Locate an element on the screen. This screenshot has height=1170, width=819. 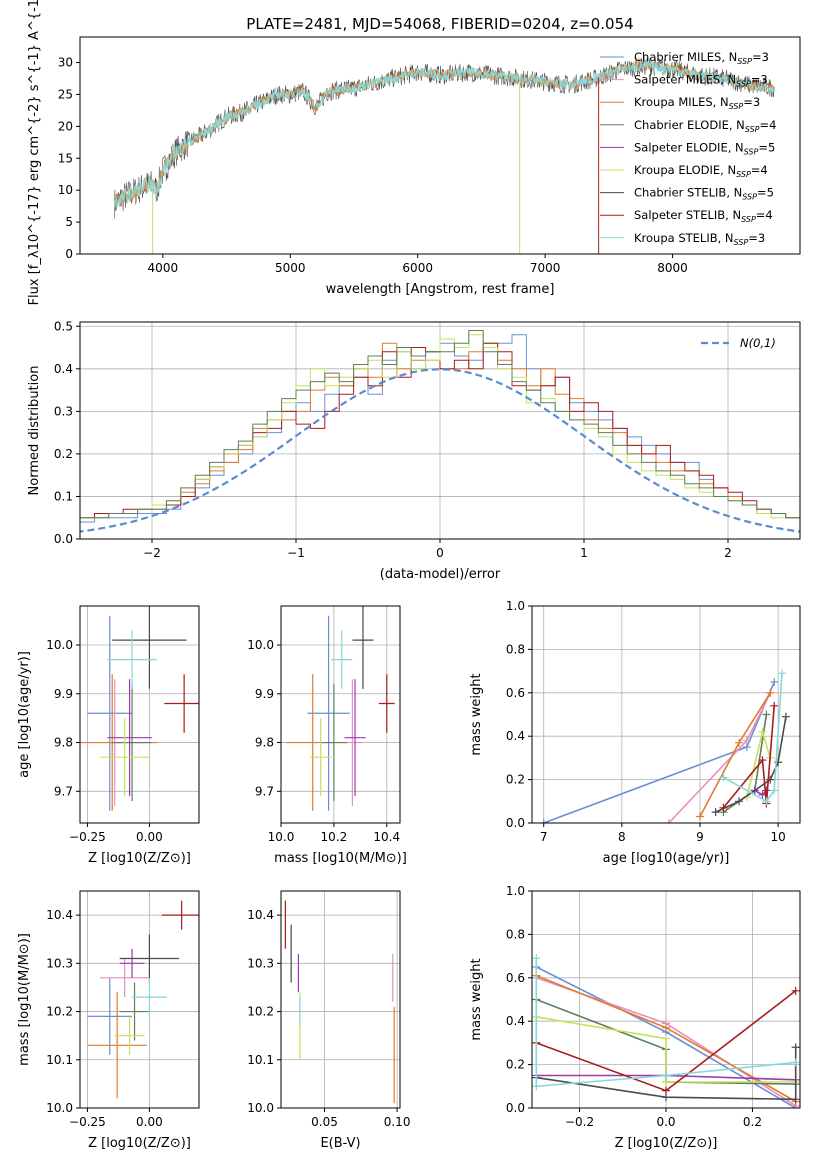
legend-label: Kroupa MILES, NSSP=3 is located at coordinates (697, 103).